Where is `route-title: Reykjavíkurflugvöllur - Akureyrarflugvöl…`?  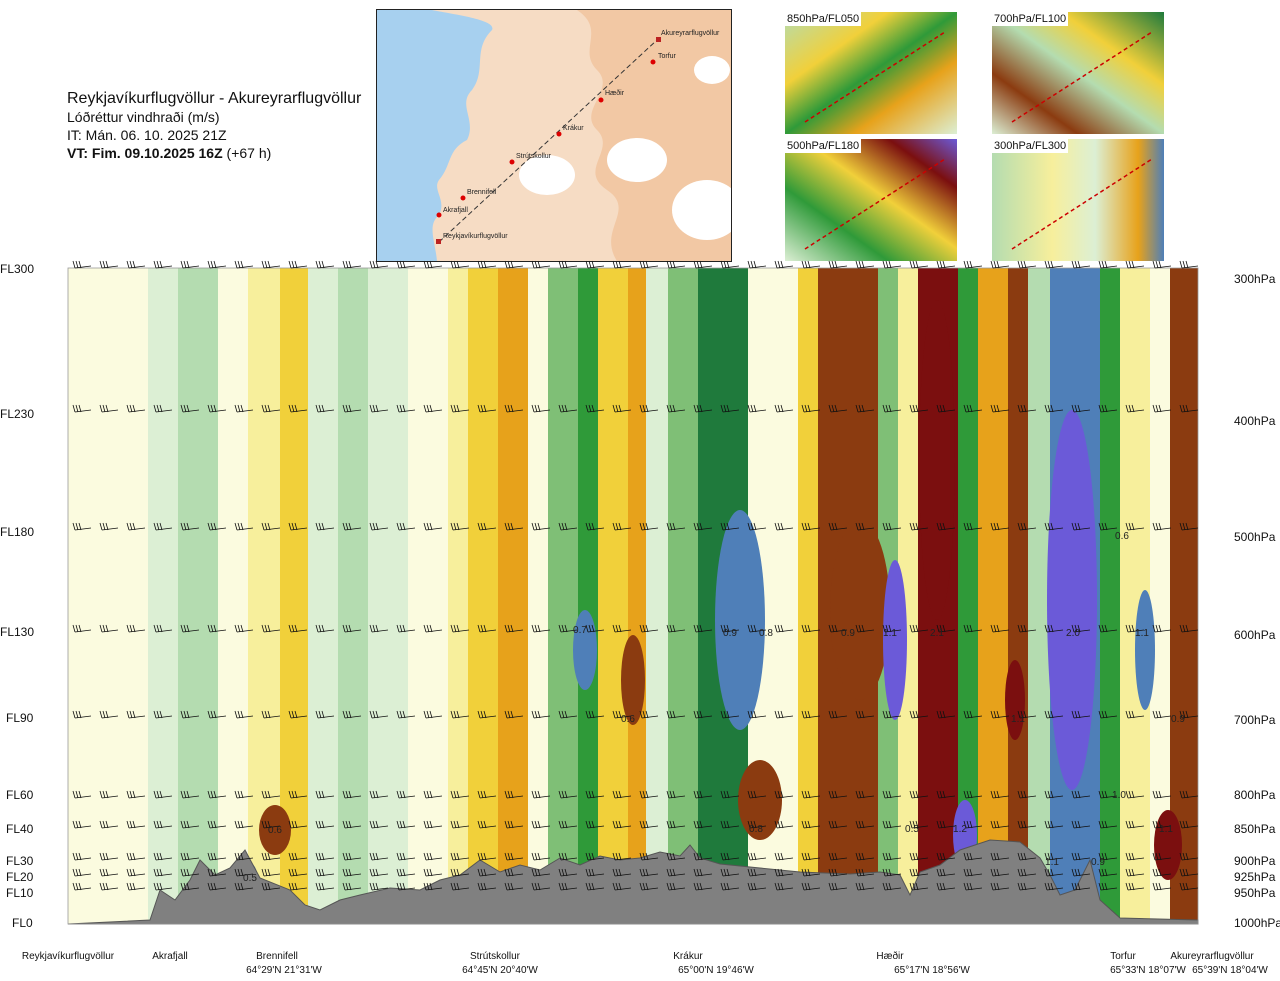
route-title: Reykjavíkurflugvöllur - Akureyrarflugvöl… is located at coordinates (214, 98).